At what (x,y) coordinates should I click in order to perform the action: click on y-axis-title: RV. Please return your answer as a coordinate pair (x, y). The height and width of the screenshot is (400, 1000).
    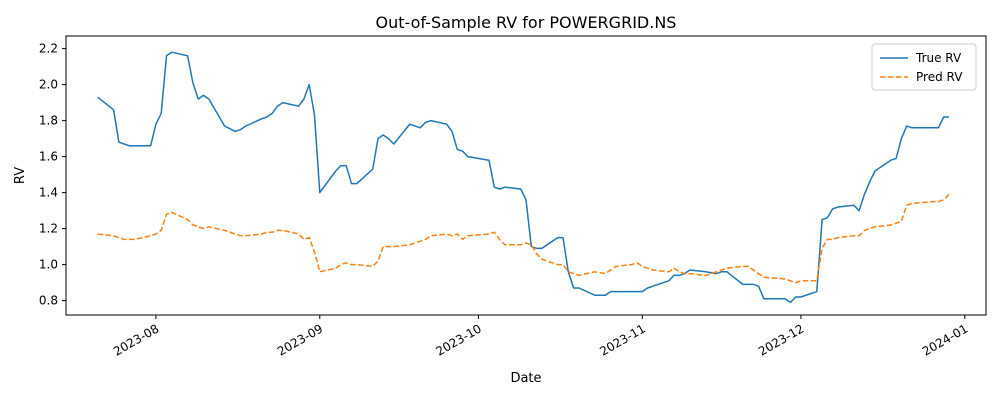
    Looking at the image, I should click on (20, 175).